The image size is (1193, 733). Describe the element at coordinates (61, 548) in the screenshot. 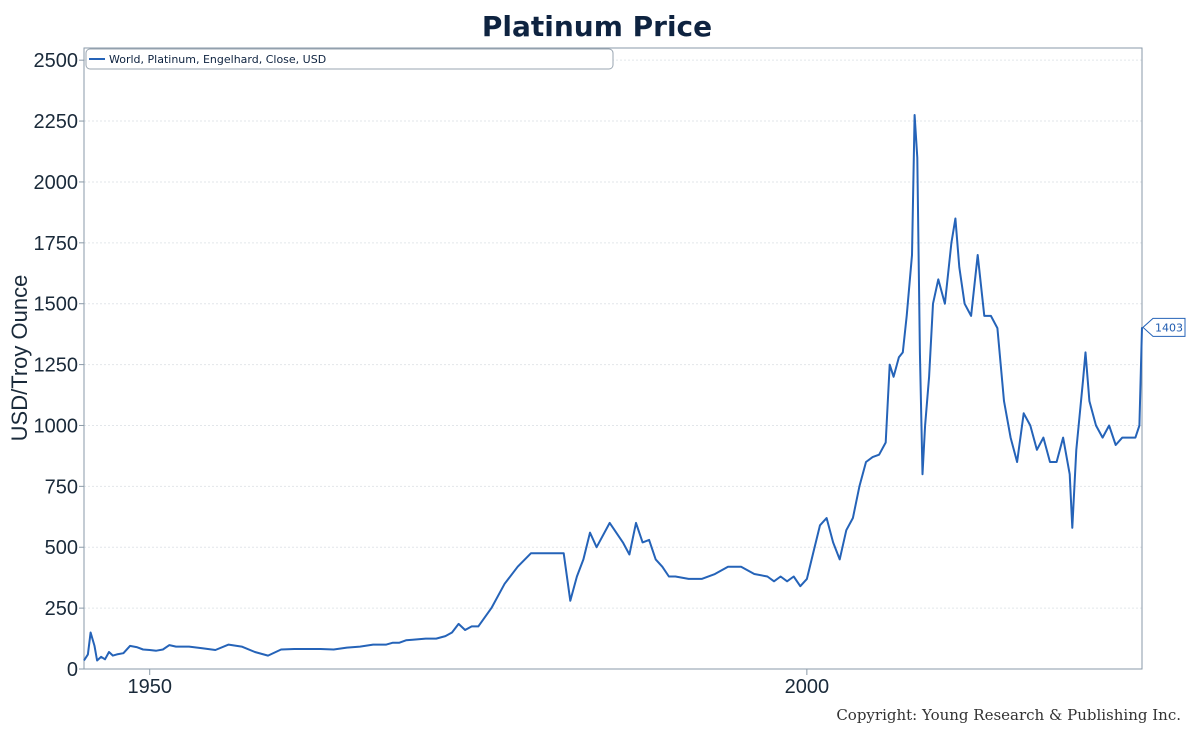

I see `y-tick-label: 500` at that location.